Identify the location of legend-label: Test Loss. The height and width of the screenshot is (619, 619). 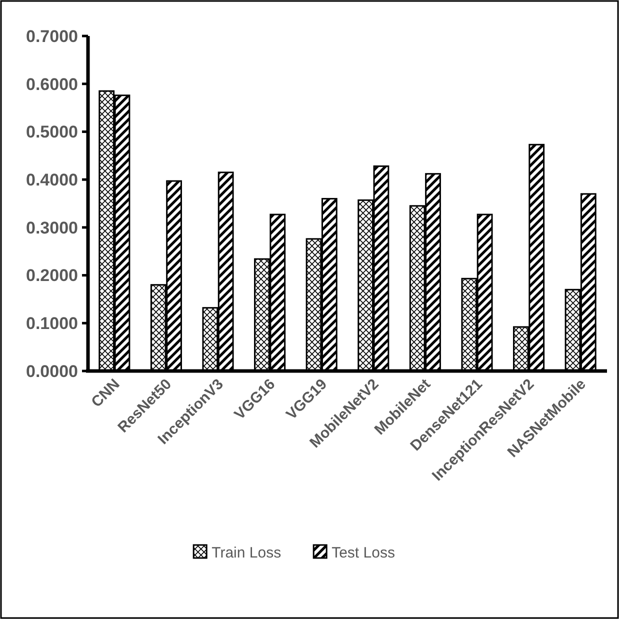
(363, 553).